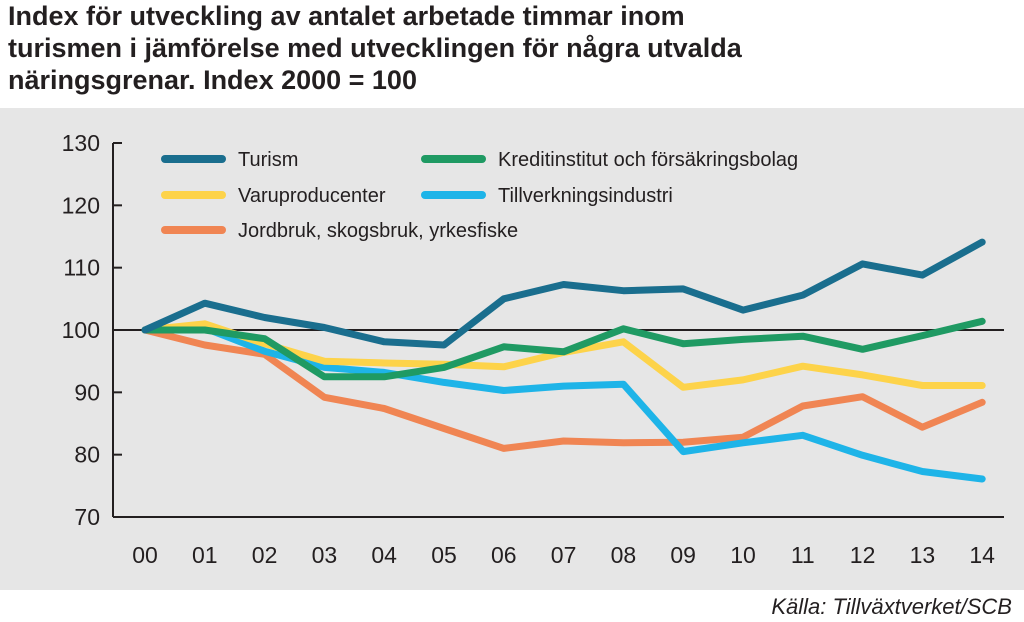  I want to click on x-tick-label: 03, so click(325, 555).